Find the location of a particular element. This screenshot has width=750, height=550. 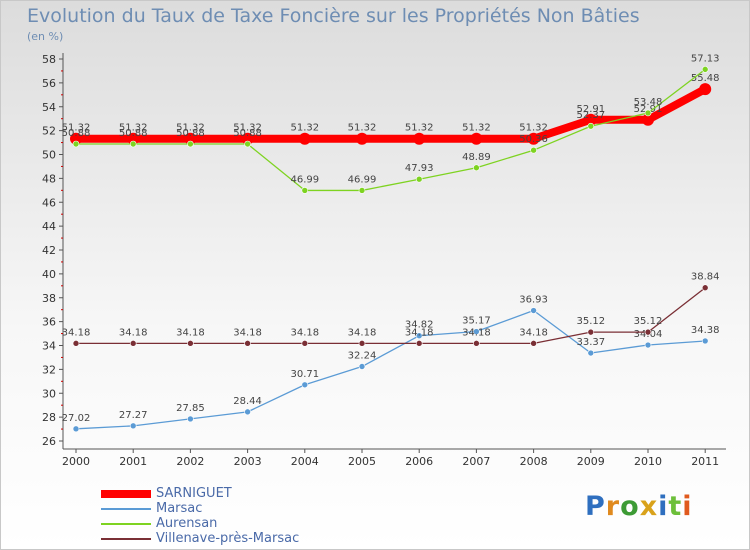

y-tick-label: 34 is located at coordinates (49, 346).